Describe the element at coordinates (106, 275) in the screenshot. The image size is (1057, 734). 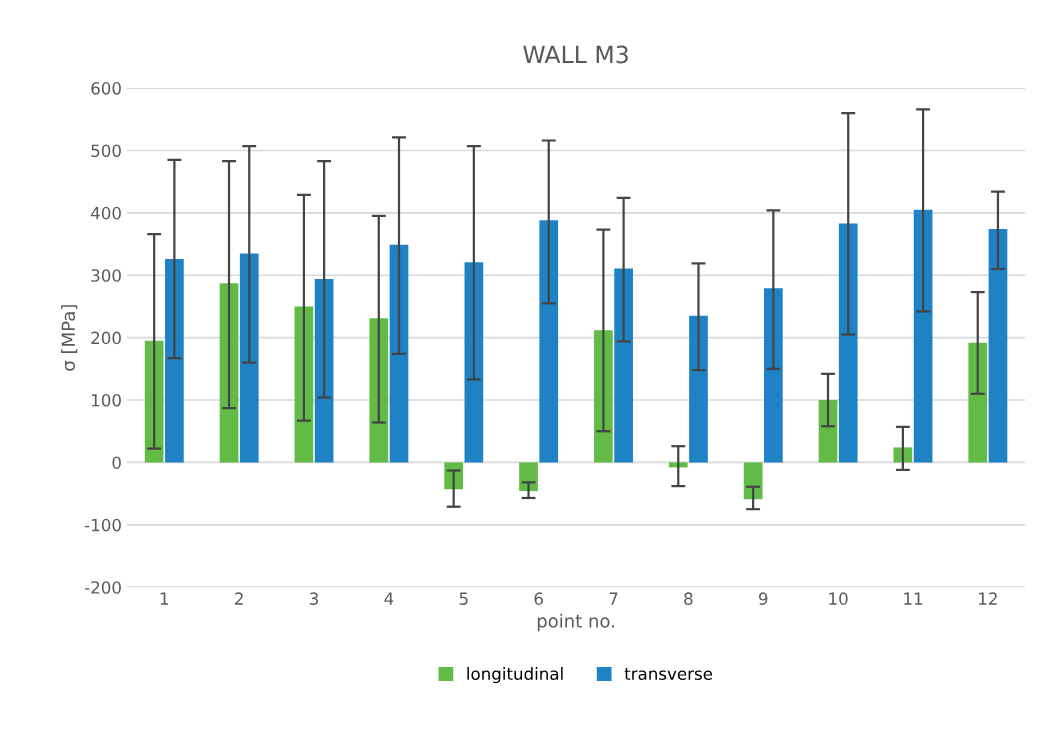
I see `y-tick-label: 300` at that location.